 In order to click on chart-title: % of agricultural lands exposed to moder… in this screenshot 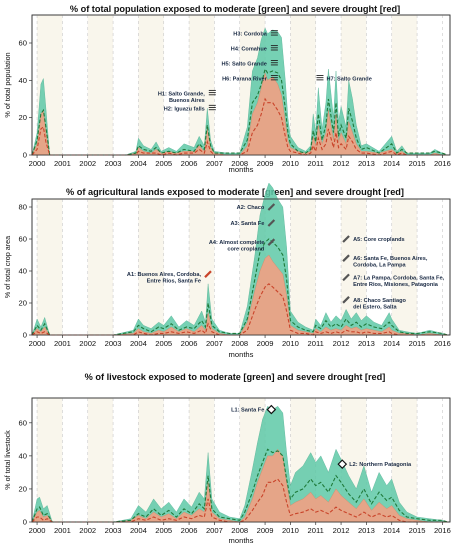, I will do `click(235, 192)`.